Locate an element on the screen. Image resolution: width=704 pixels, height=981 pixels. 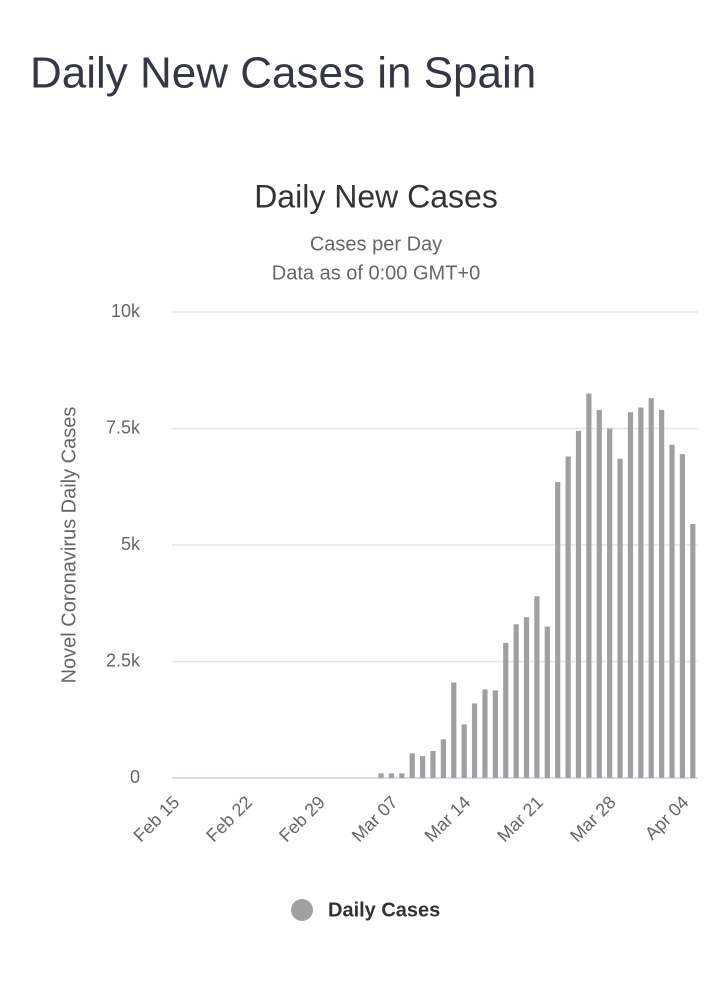
y-tick-label: 5k is located at coordinates (131, 544).